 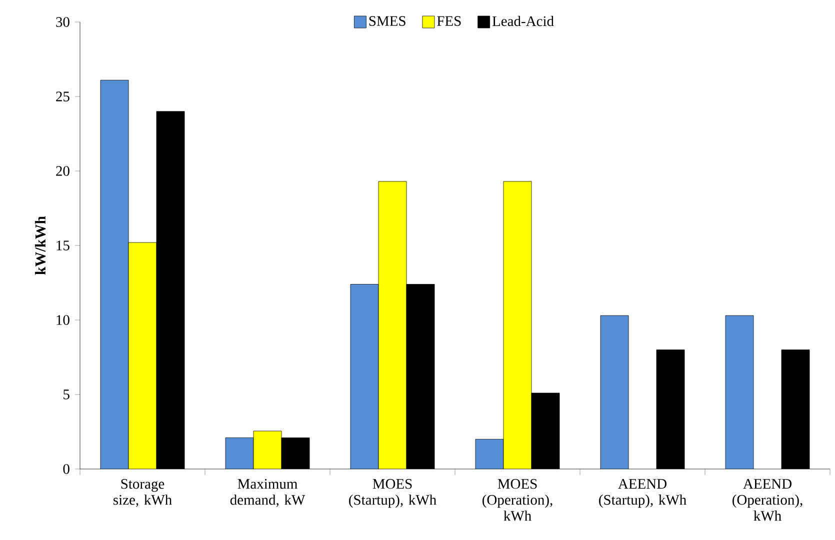 I want to click on y-tick-label: 5, so click(x=67, y=395).